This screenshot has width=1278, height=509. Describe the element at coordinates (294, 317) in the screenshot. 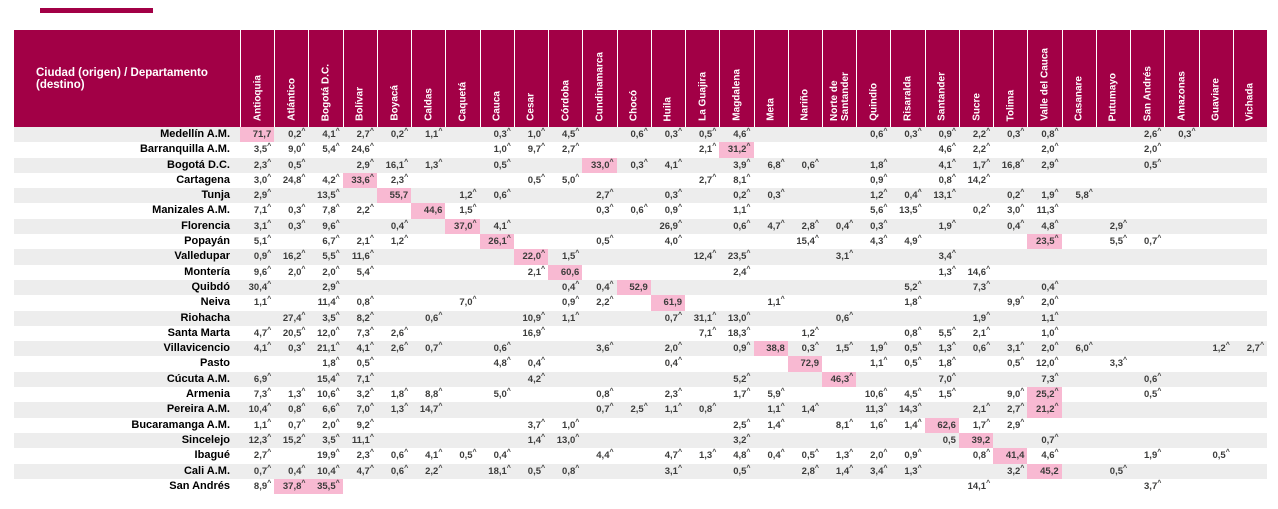

I see `cell: 27,4^` at that location.